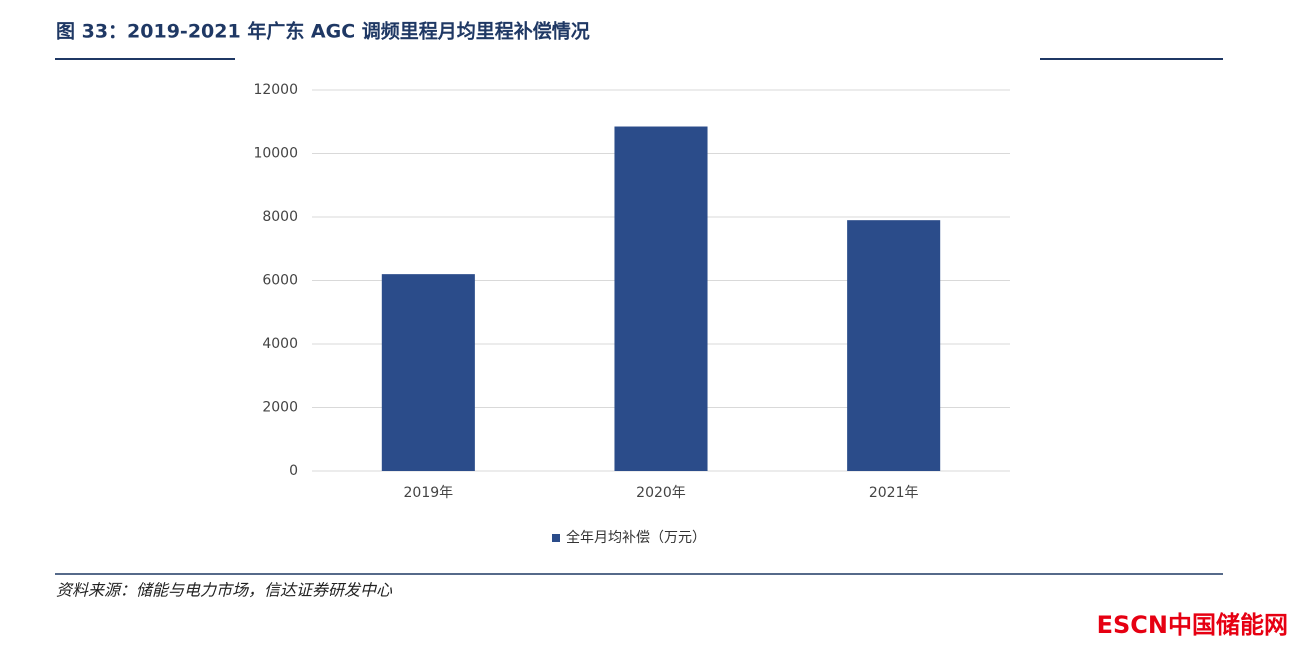 This screenshot has width=1315, height=658. I want to click on y-tick-label: 10000, so click(275, 154).